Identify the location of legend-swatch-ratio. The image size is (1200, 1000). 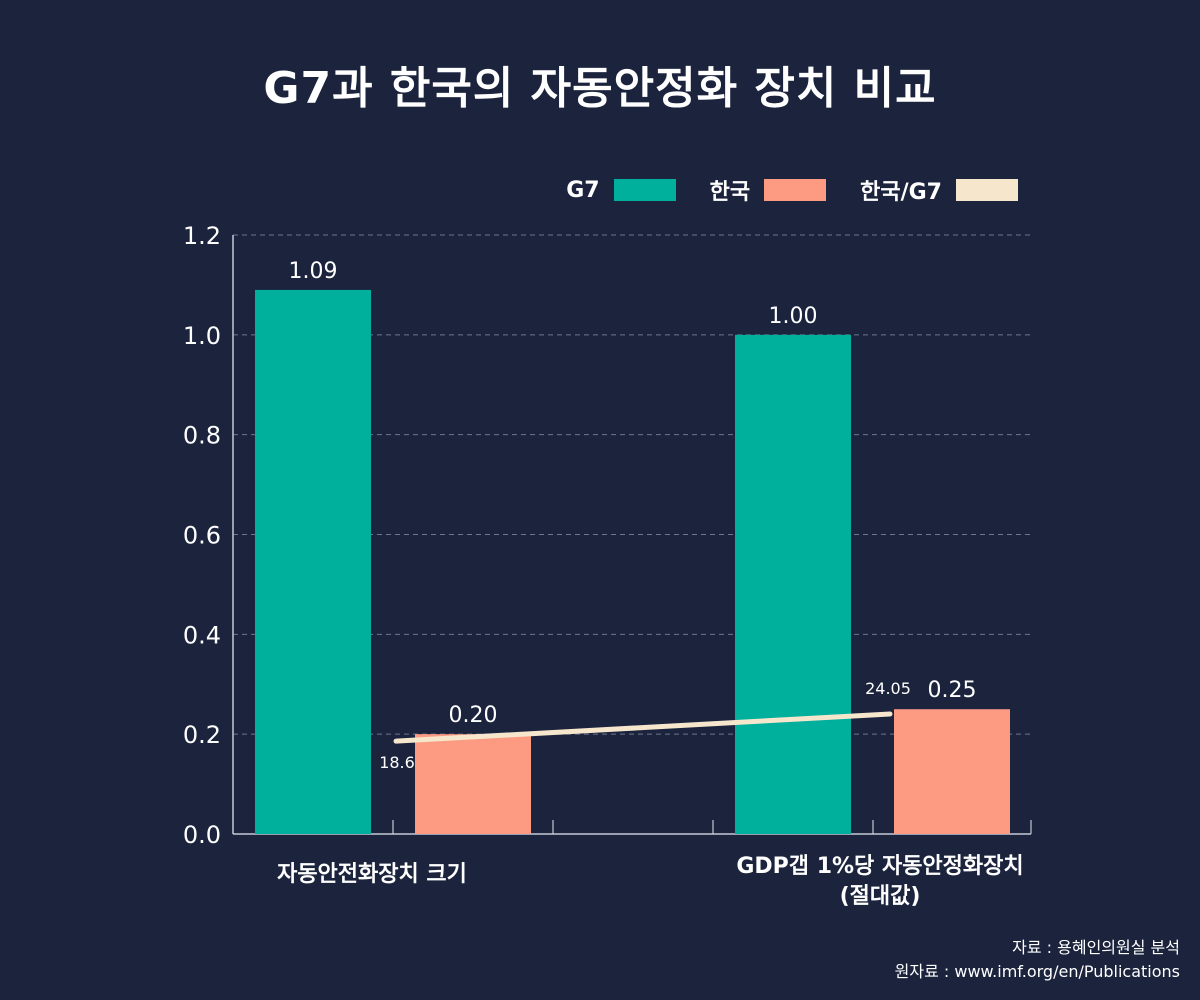
(987, 190).